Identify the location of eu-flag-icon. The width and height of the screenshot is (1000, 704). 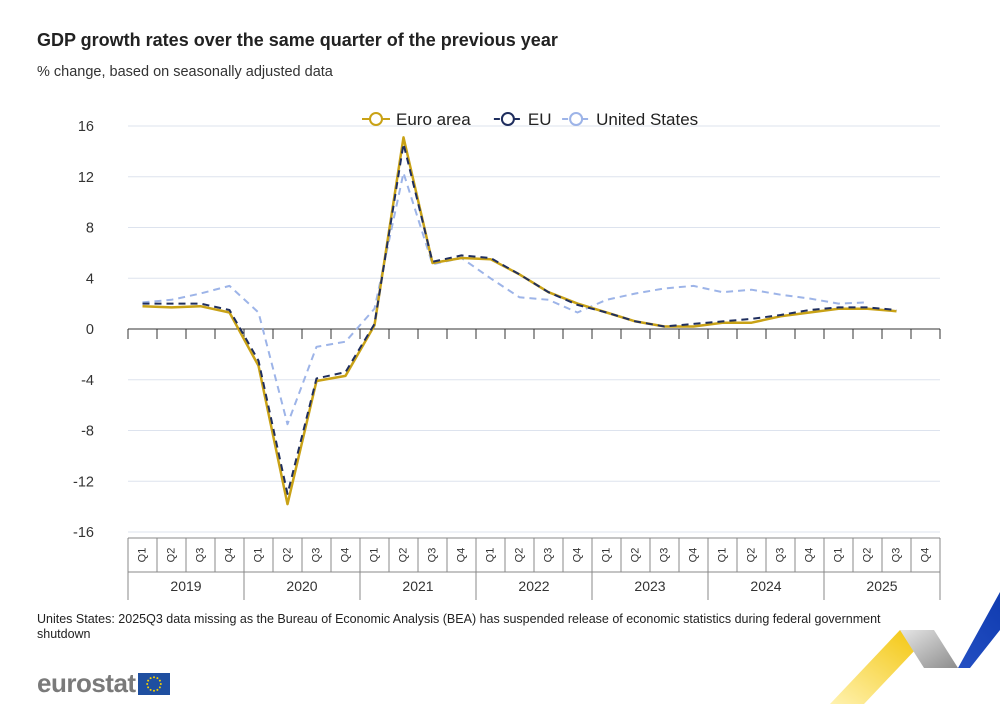
(153, 683).